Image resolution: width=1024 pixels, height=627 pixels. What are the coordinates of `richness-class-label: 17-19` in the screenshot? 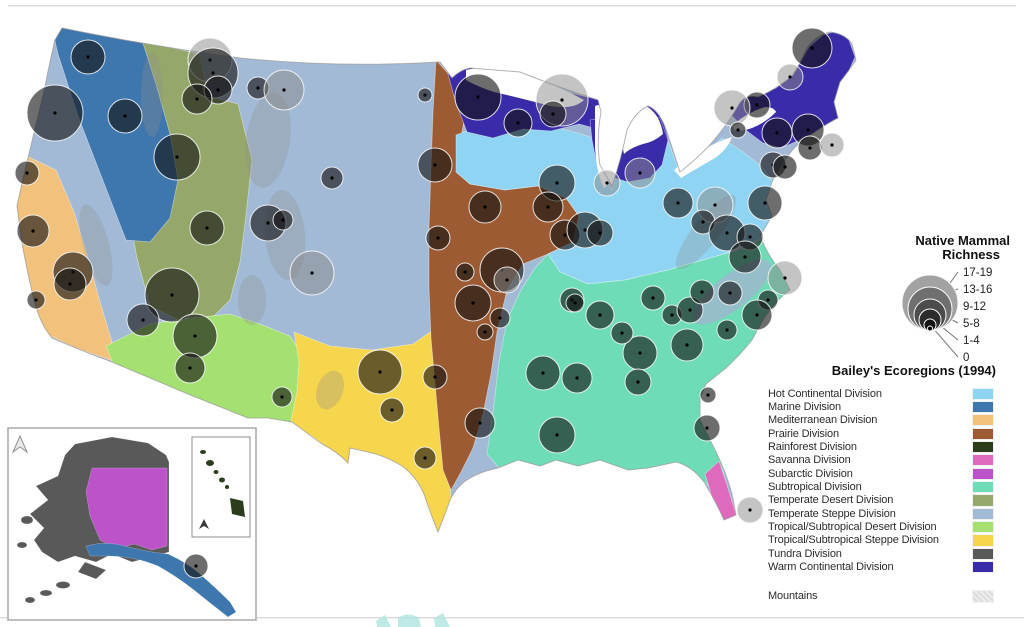 It's located at (977, 273).